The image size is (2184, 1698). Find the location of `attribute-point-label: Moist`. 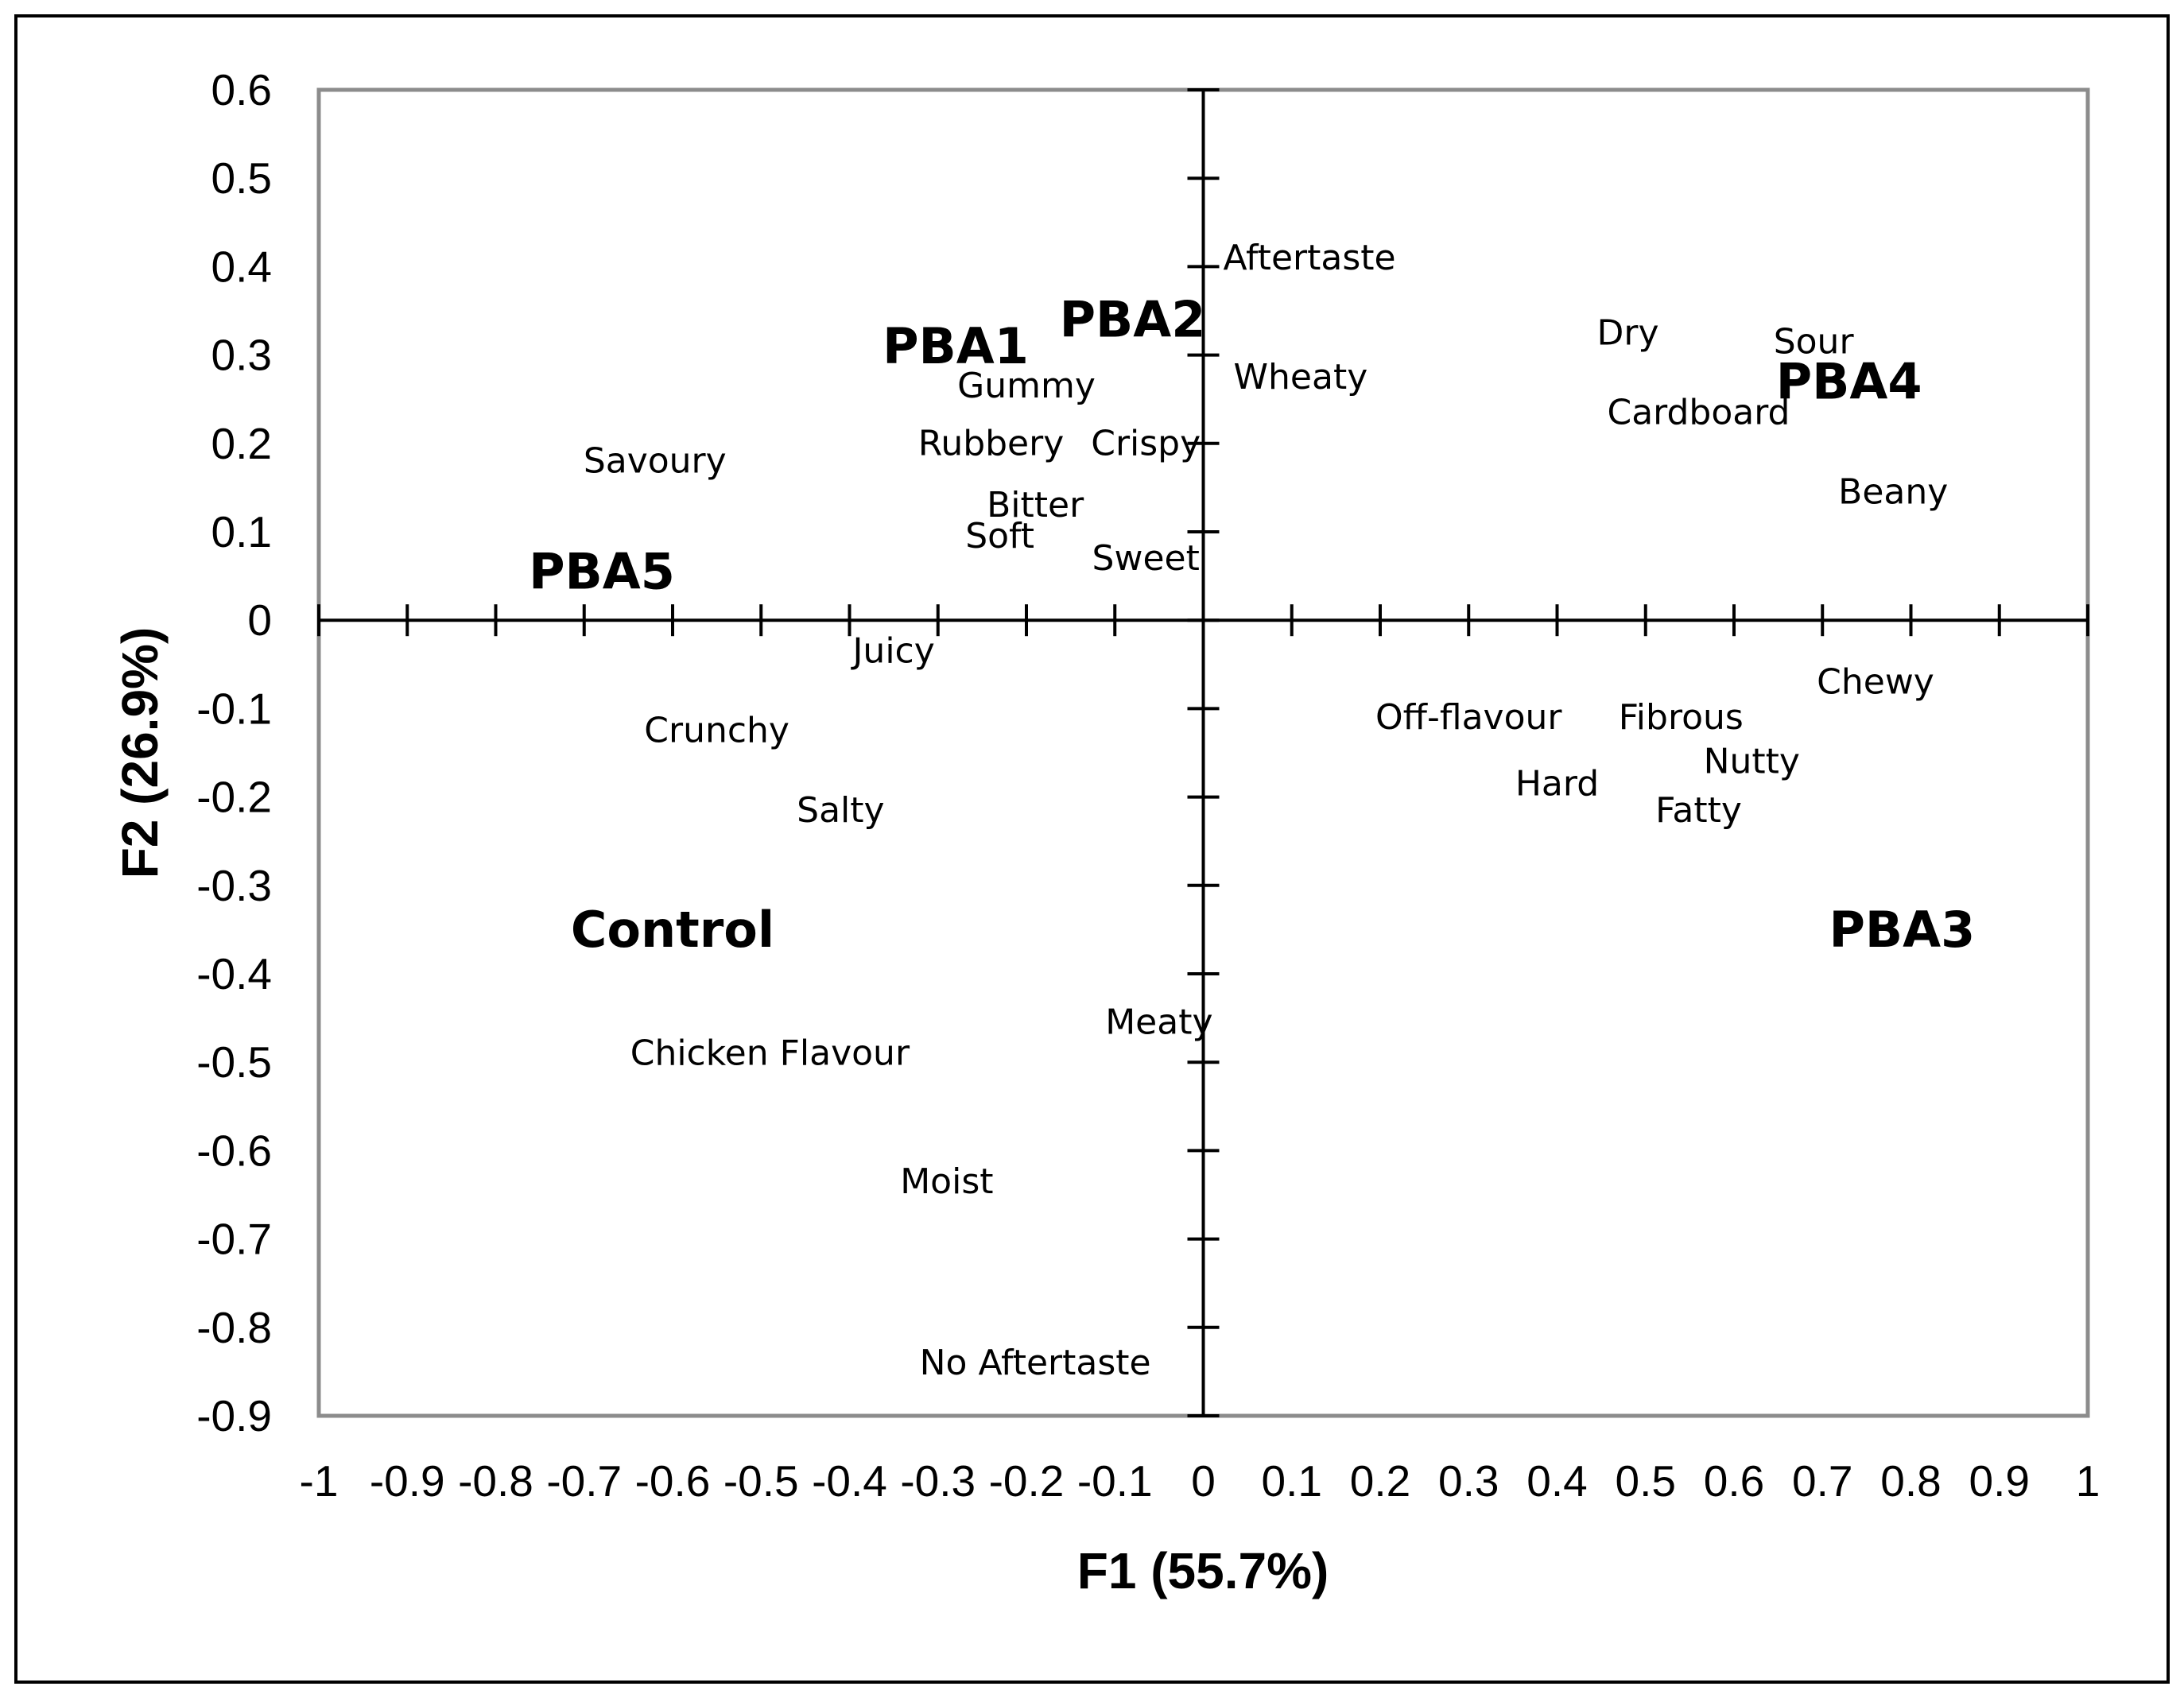

attribute-point-label: Moist is located at coordinates (946, 1181).